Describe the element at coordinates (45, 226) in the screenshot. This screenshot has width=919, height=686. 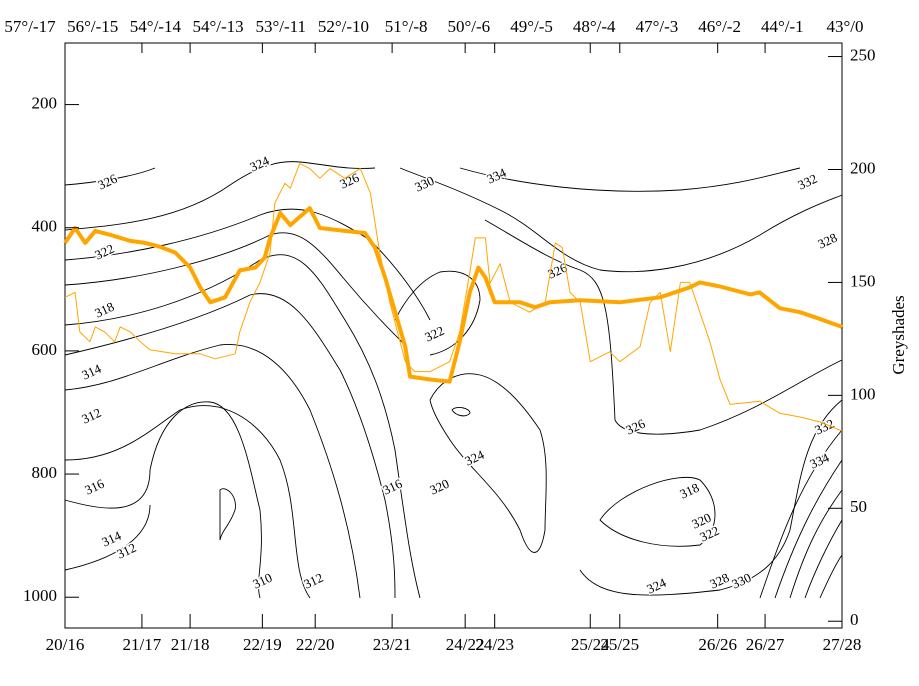
I see `y-tick-label: 400` at that location.